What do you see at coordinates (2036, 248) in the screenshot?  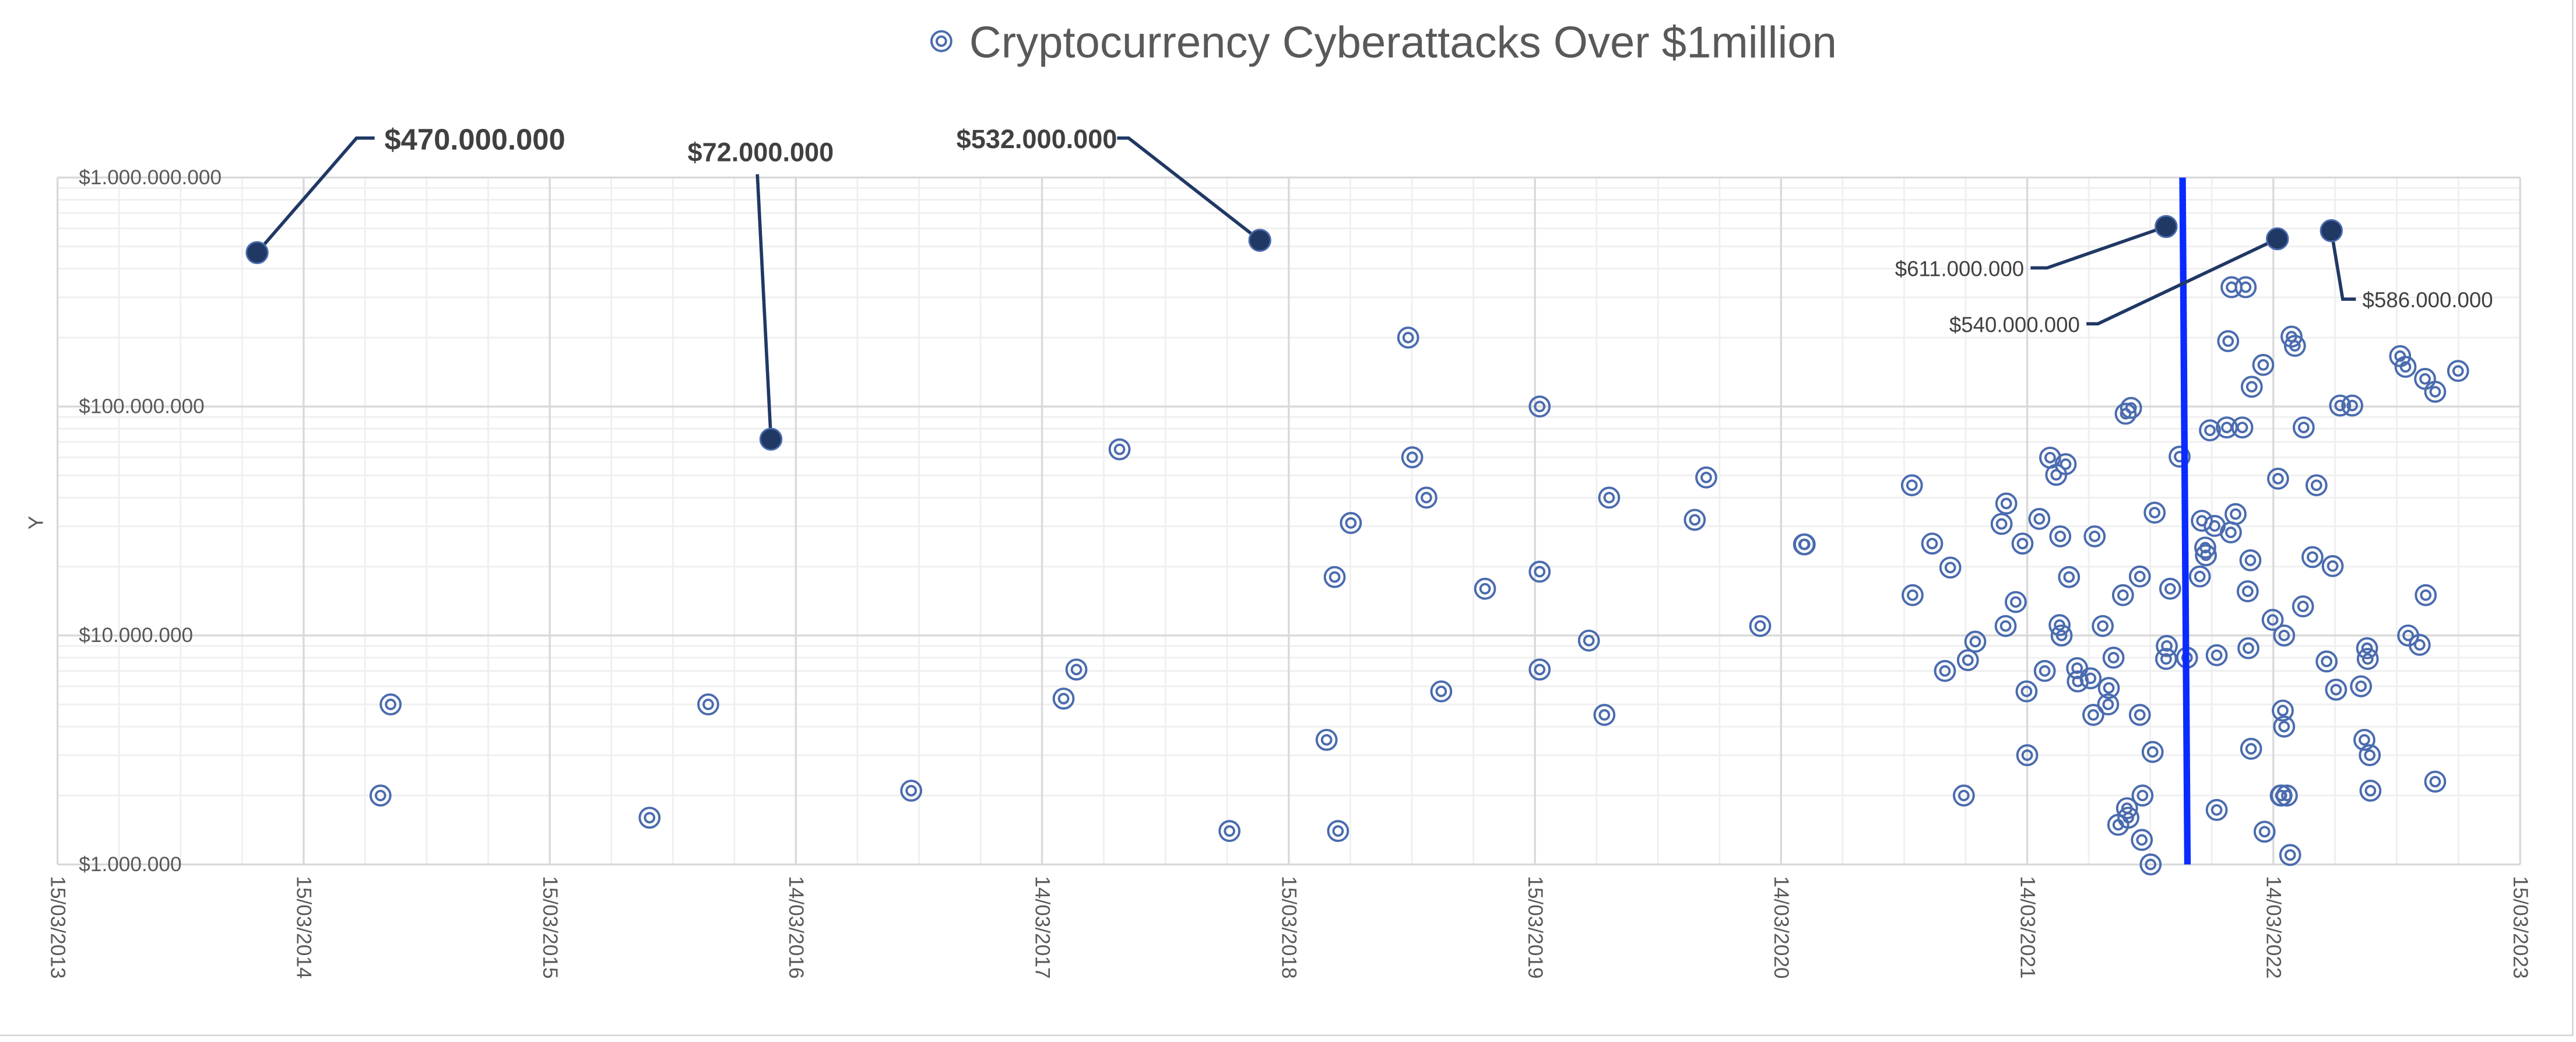 I see `annotation: $611.000.000` at bounding box center [2036, 248].